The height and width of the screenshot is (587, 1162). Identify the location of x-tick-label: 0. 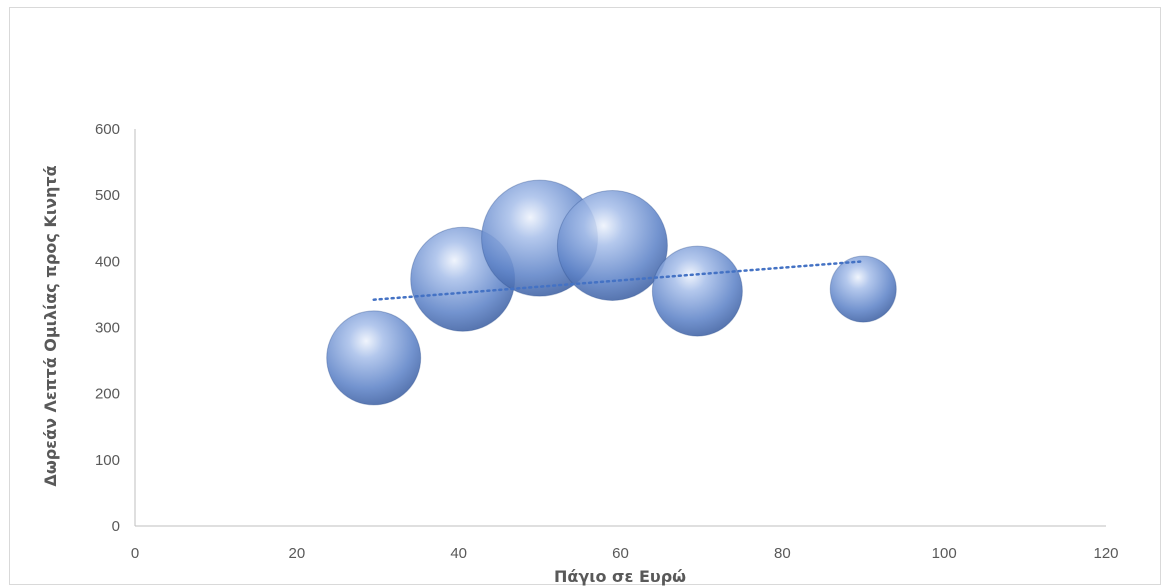
(135, 553).